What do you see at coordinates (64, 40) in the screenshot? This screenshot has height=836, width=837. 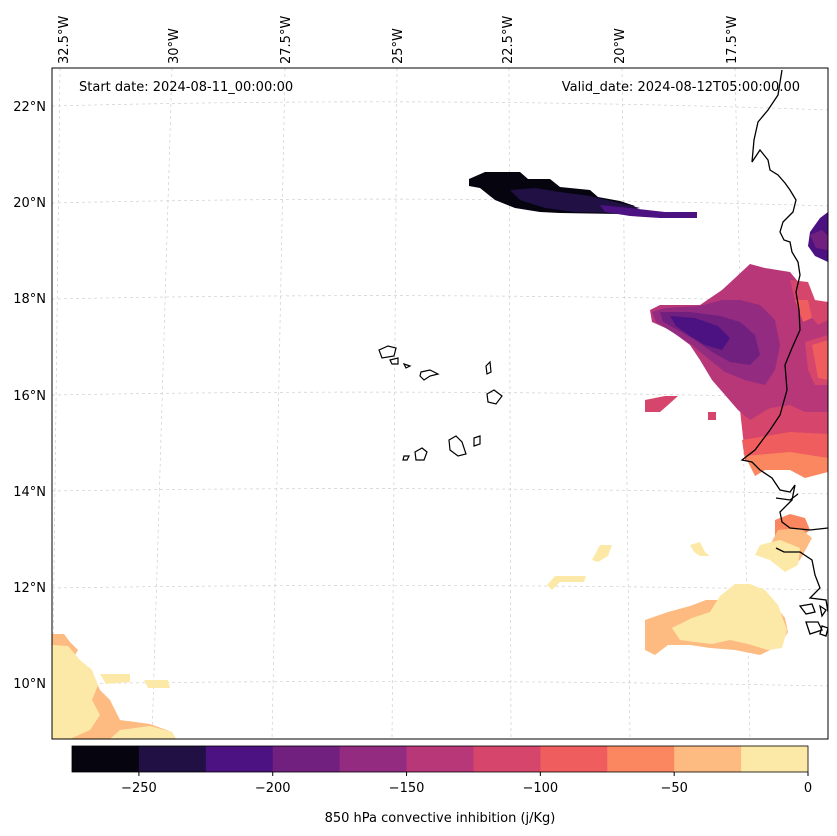 I see `lon-label-32-5w: 32.5°W` at bounding box center [64, 40].